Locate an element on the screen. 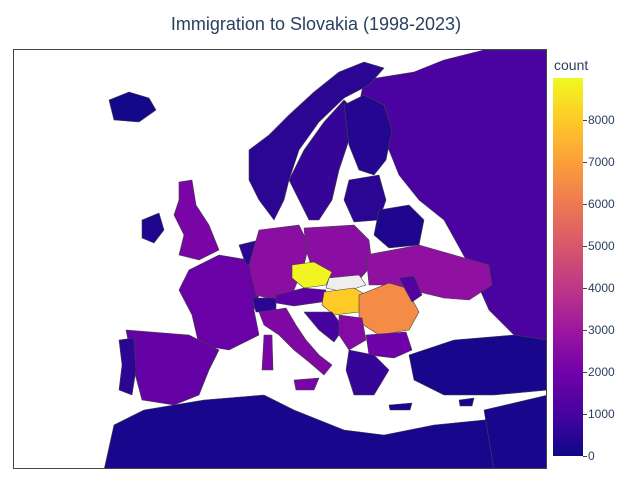 The height and width of the screenshot is (500, 632). colorbar is located at coordinates (568, 267).